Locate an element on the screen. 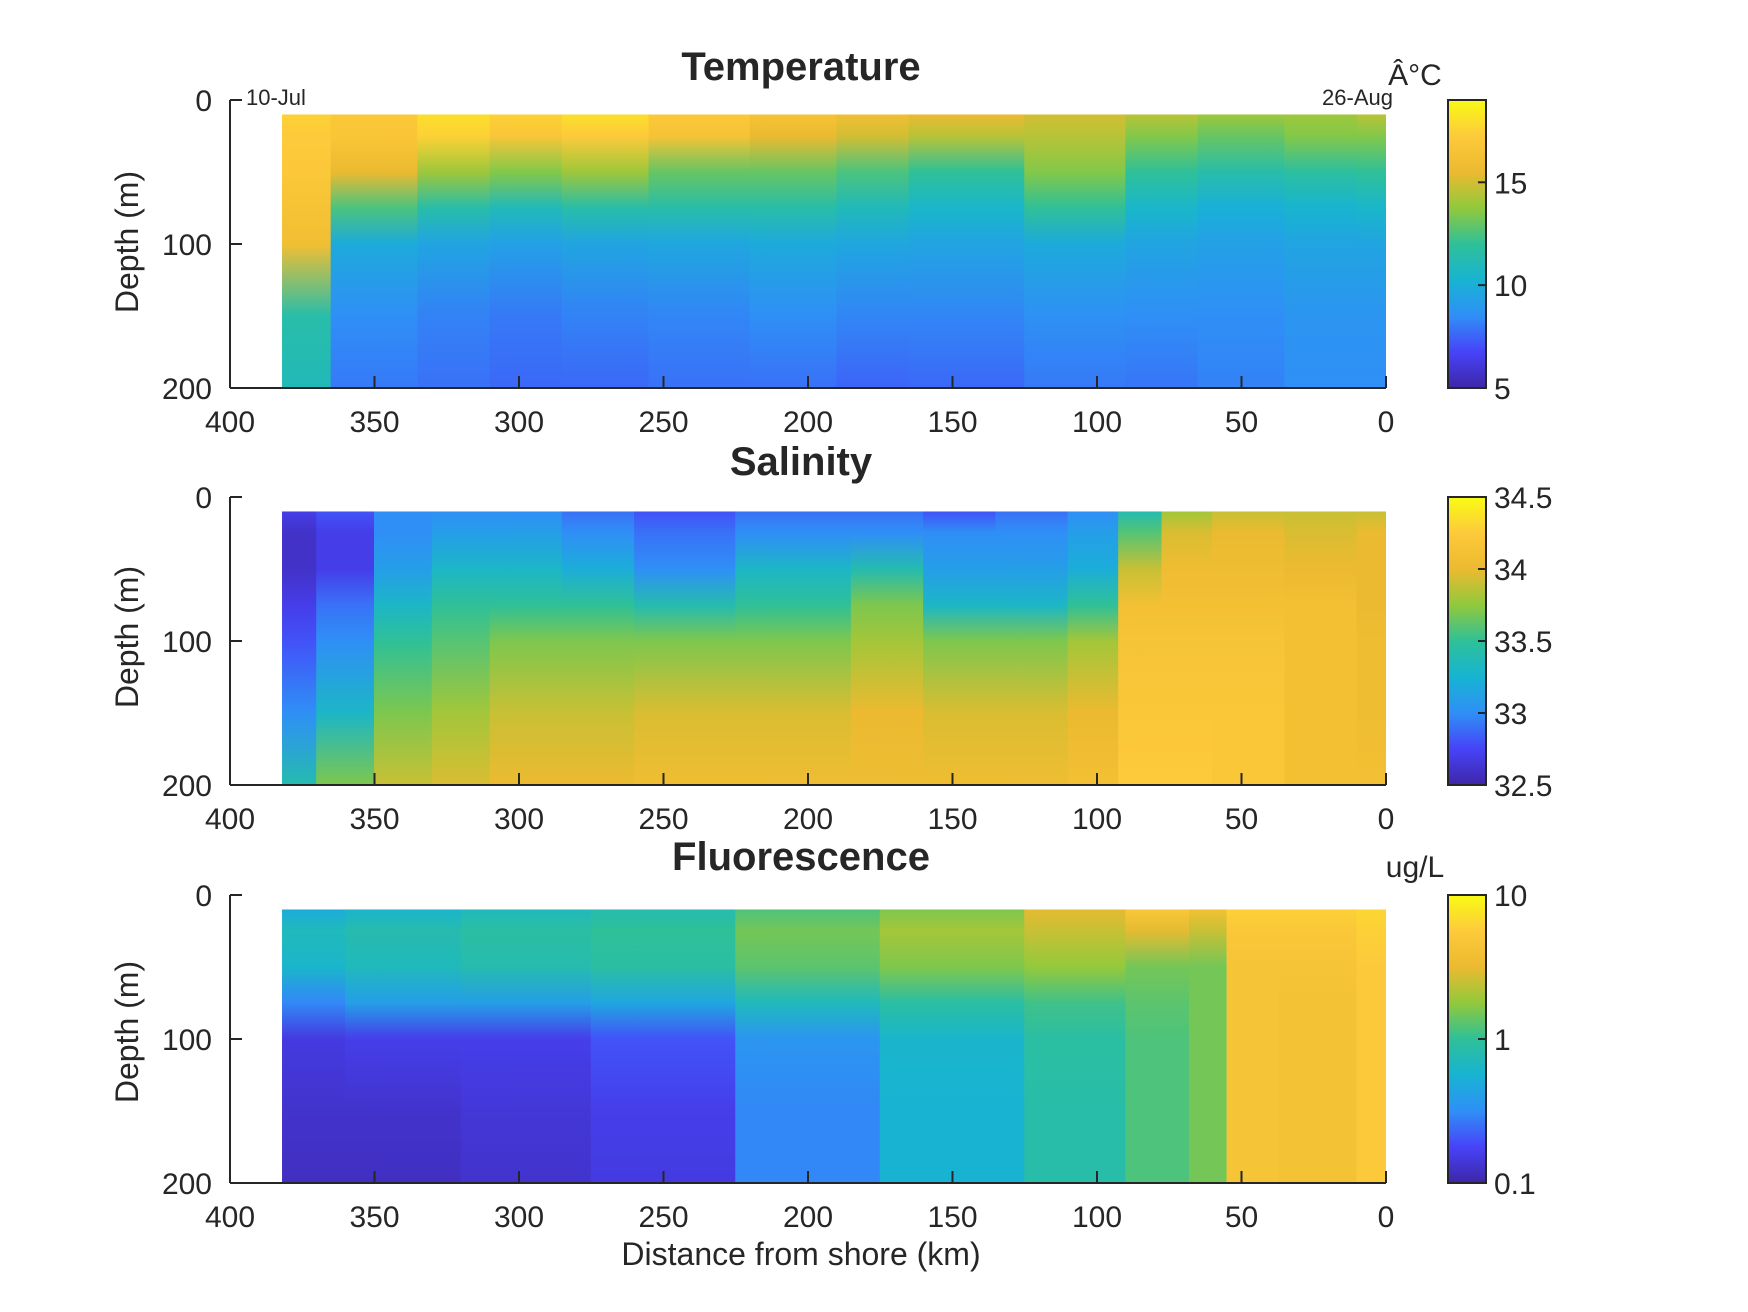  colorbar-tick-label: 15 is located at coordinates (1510, 183).